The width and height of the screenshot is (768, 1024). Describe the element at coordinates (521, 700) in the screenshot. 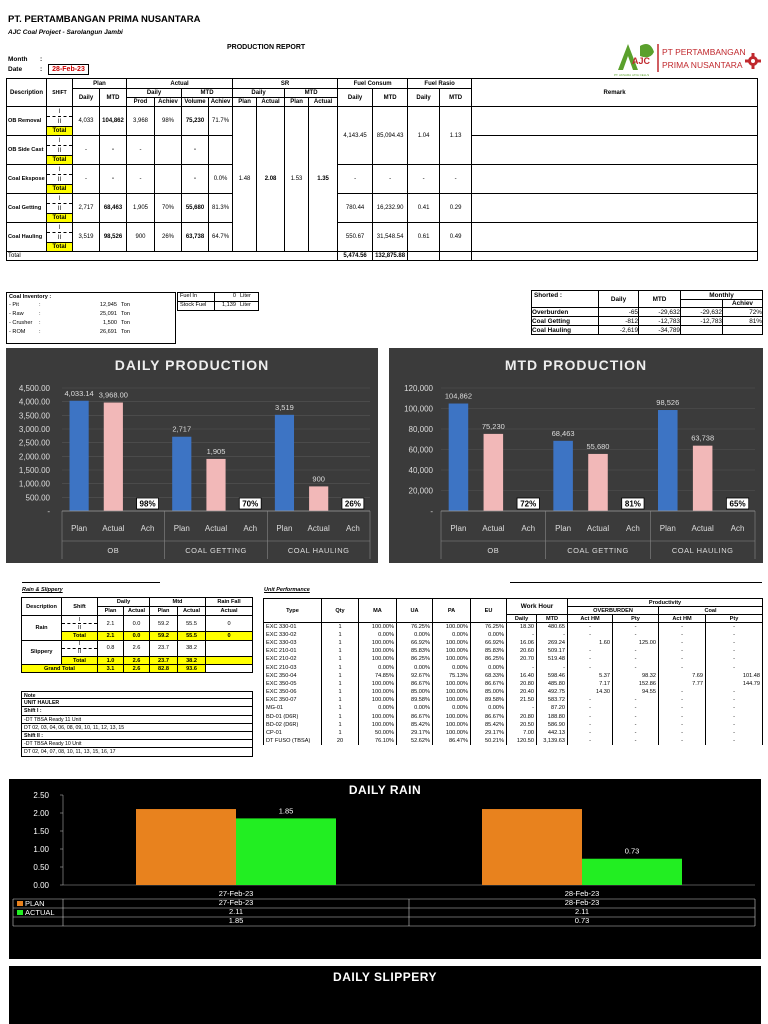

I see `wh-daily: 21.50` at that location.